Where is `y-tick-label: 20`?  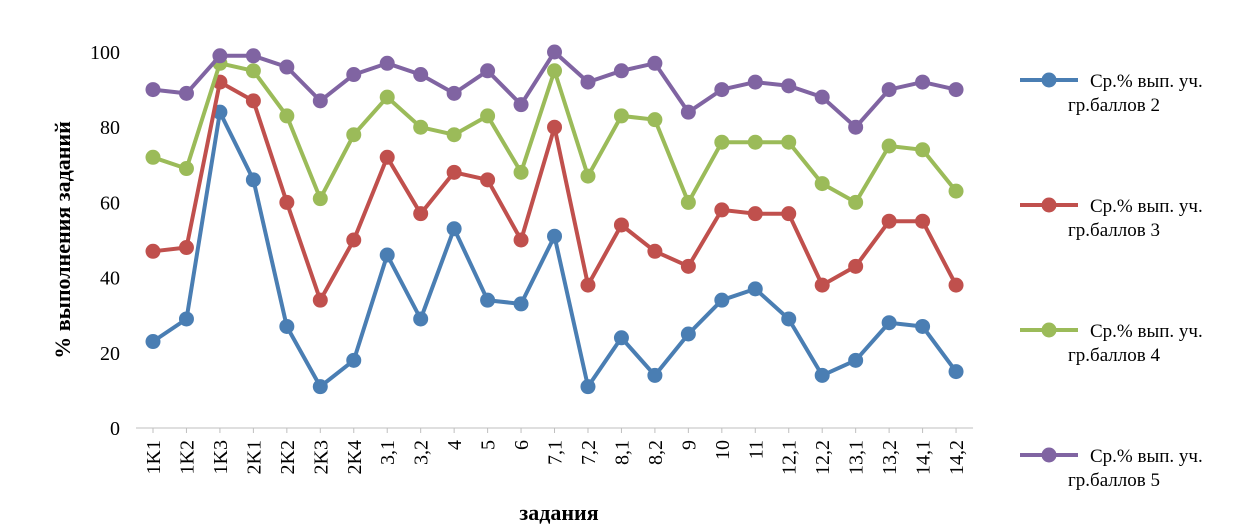
y-tick-label: 20 is located at coordinates (110, 354).